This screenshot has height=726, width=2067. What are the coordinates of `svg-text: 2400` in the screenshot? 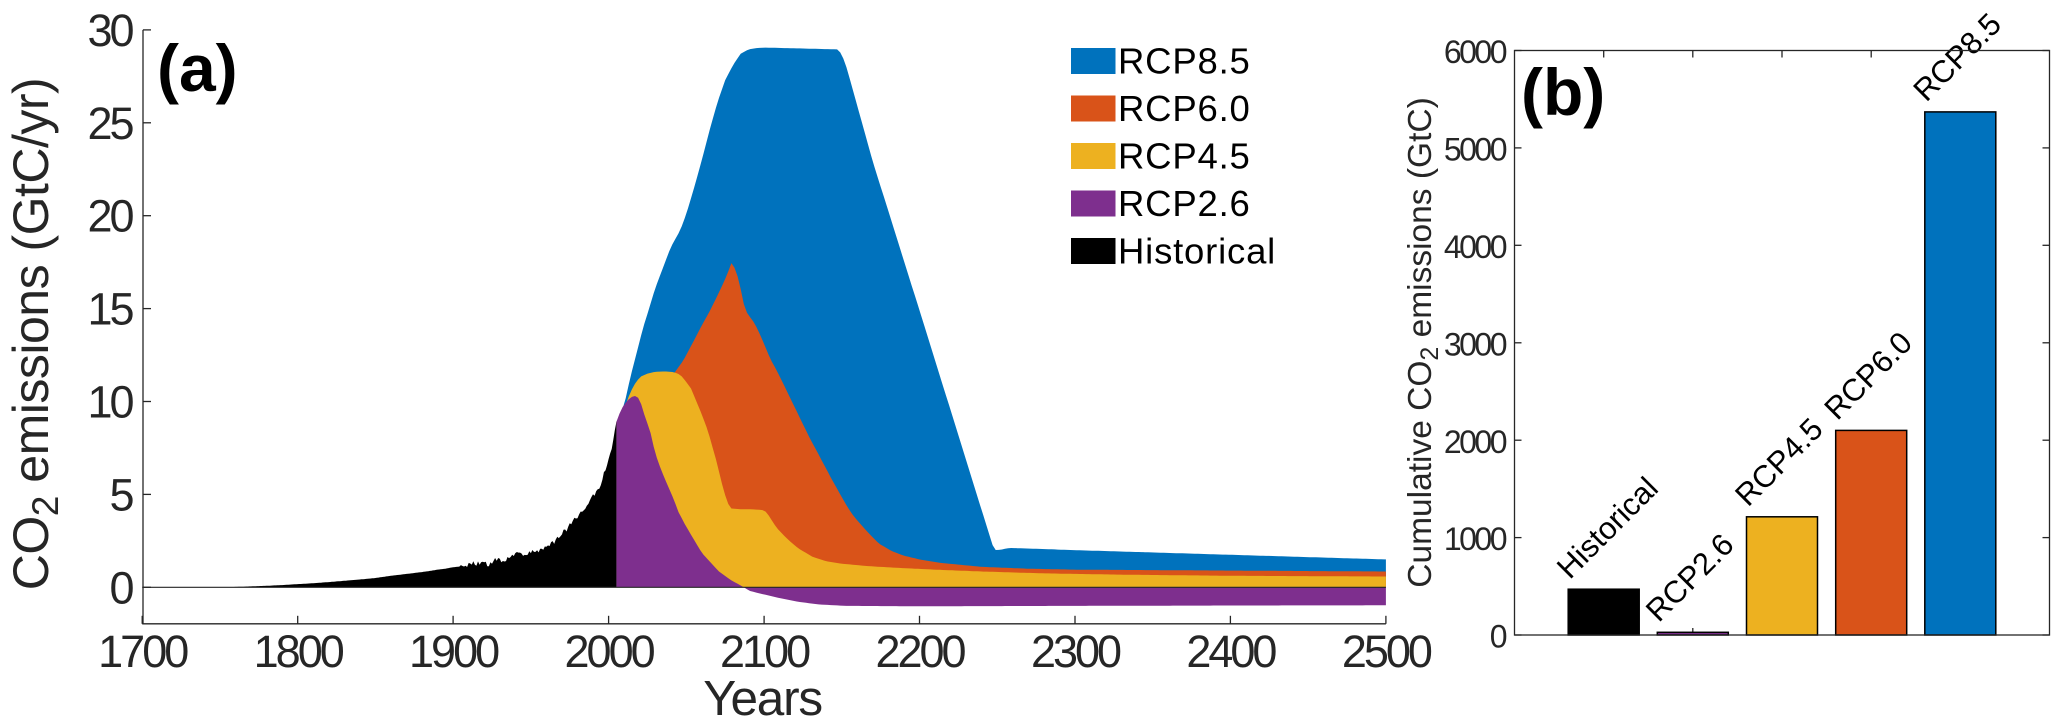 It's located at (1231, 651).